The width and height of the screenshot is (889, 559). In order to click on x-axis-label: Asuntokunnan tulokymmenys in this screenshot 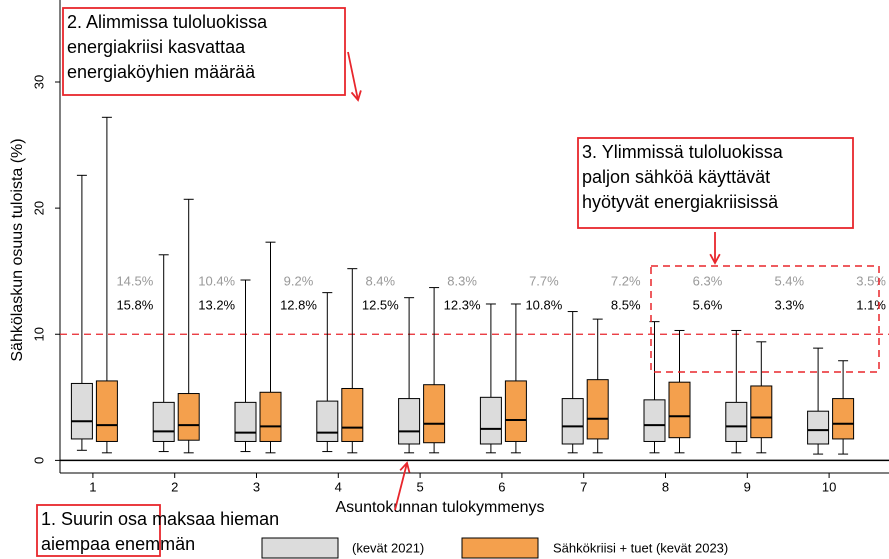, I will do `click(440, 507)`.